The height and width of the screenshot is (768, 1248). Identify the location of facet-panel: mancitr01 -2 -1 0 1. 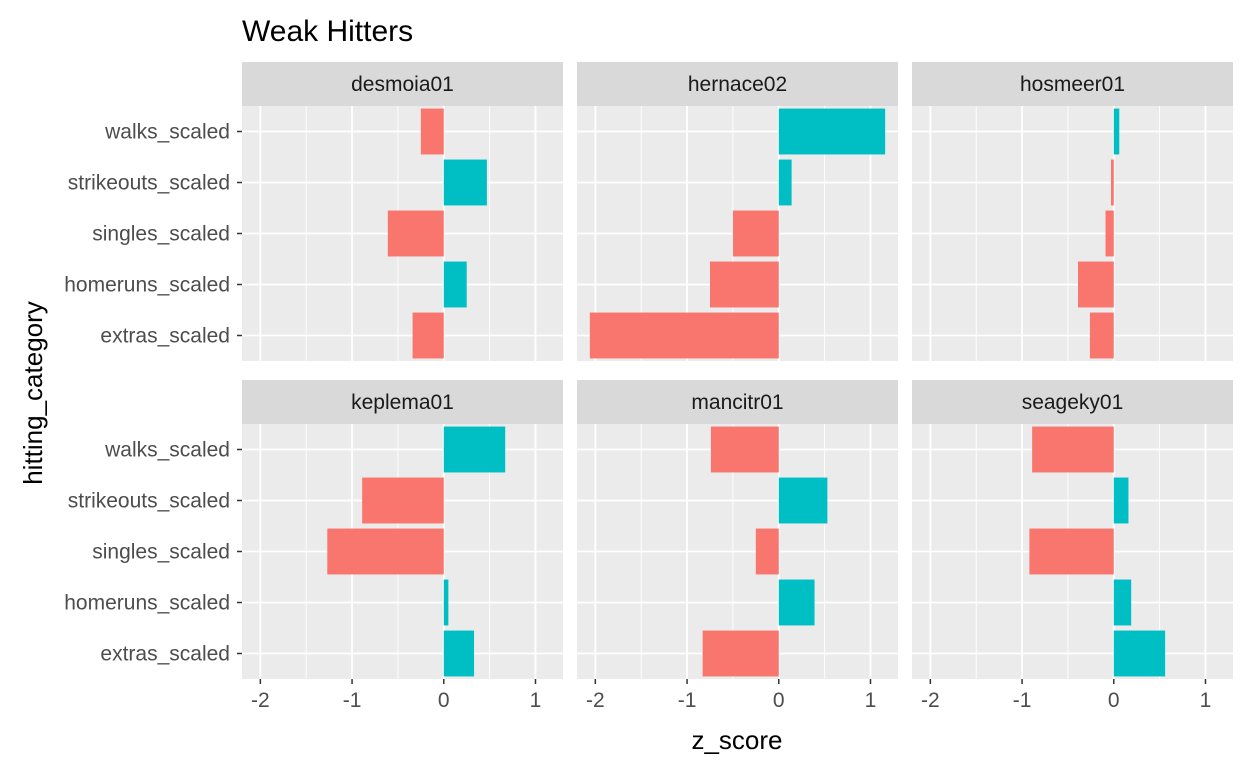
(737, 546).